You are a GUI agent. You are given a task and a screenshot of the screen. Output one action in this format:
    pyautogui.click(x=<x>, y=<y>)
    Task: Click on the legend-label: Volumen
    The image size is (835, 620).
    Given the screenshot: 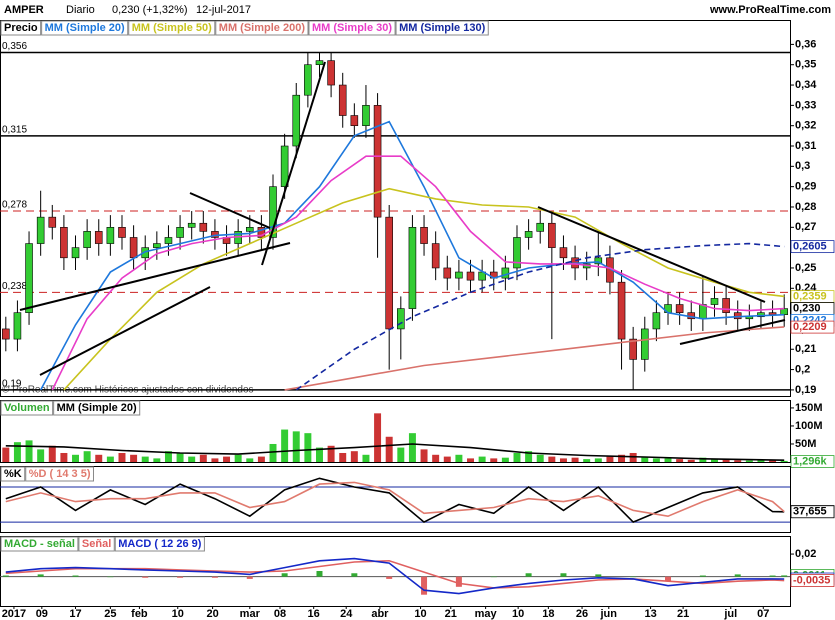 What is the action you would take?
    pyautogui.click(x=27, y=408)
    